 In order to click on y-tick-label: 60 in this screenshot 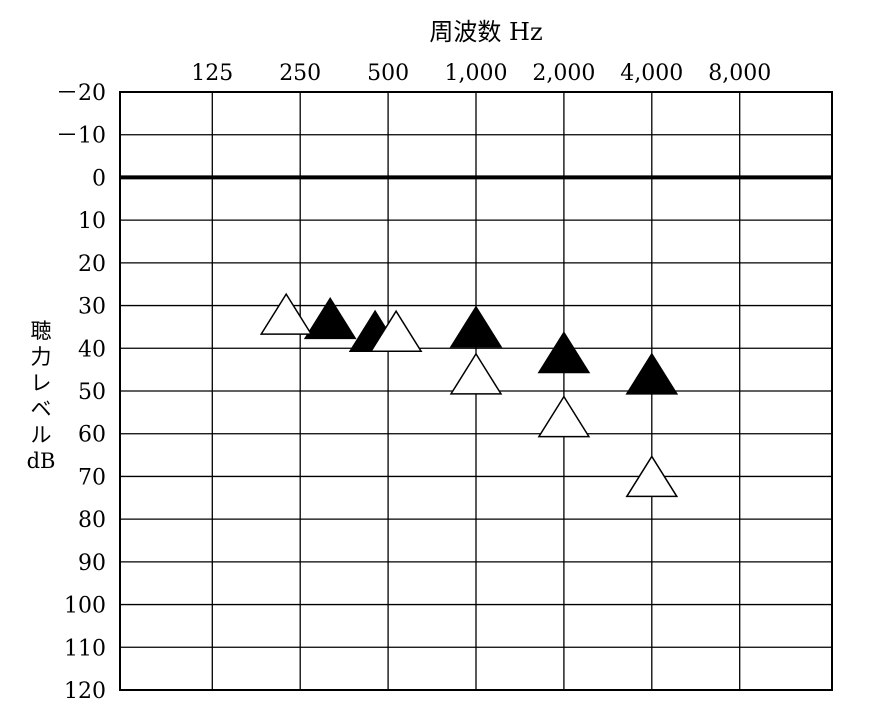, I will do `click(92, 435)`.